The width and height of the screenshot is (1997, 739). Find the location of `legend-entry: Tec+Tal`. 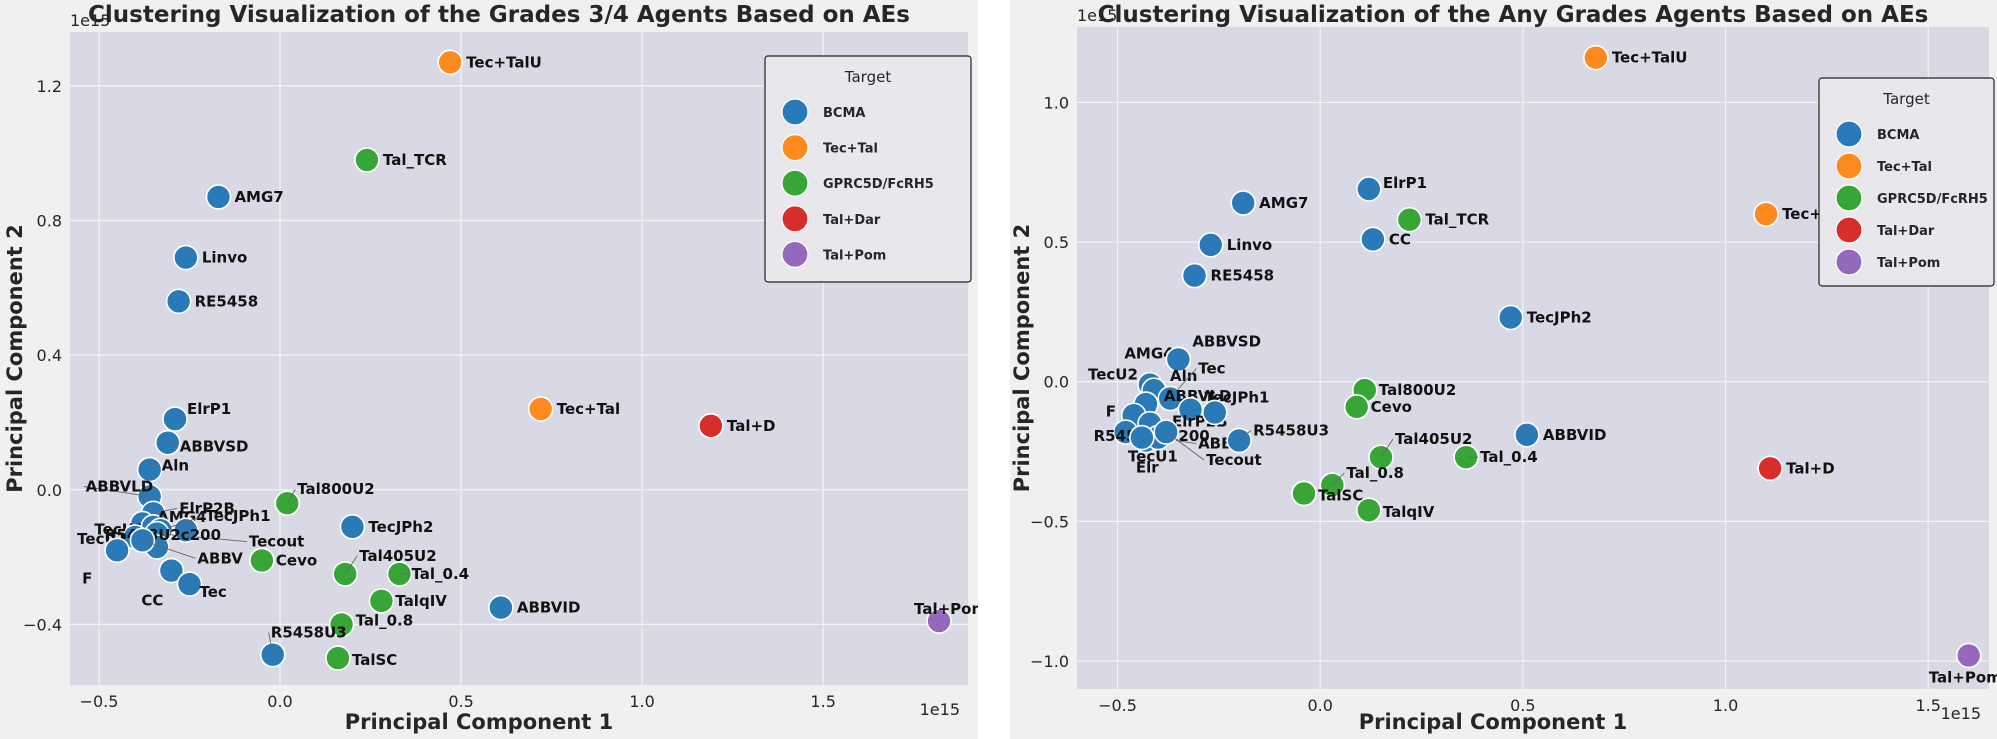

legend-entry: Tec+Tal is located at coordinates (850, 149).